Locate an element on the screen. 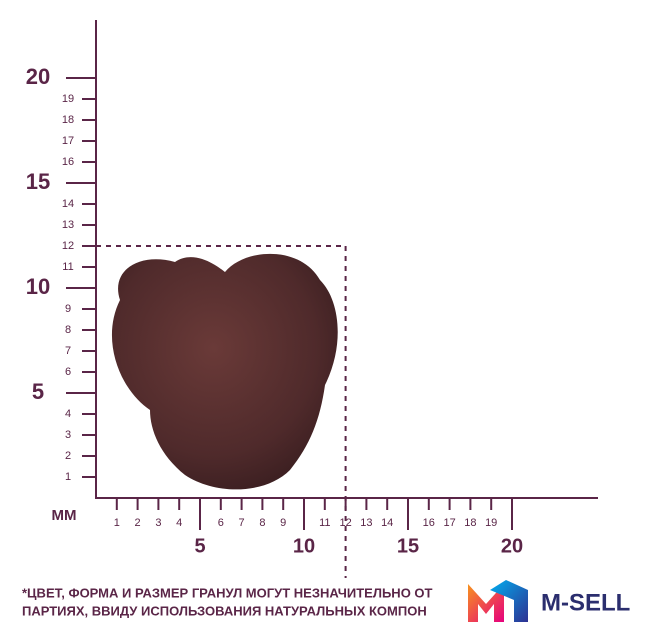 Image resolution: width=656 pixels, height=640 pixels. y-major-label: 15 is located at coordinates (38, 181).